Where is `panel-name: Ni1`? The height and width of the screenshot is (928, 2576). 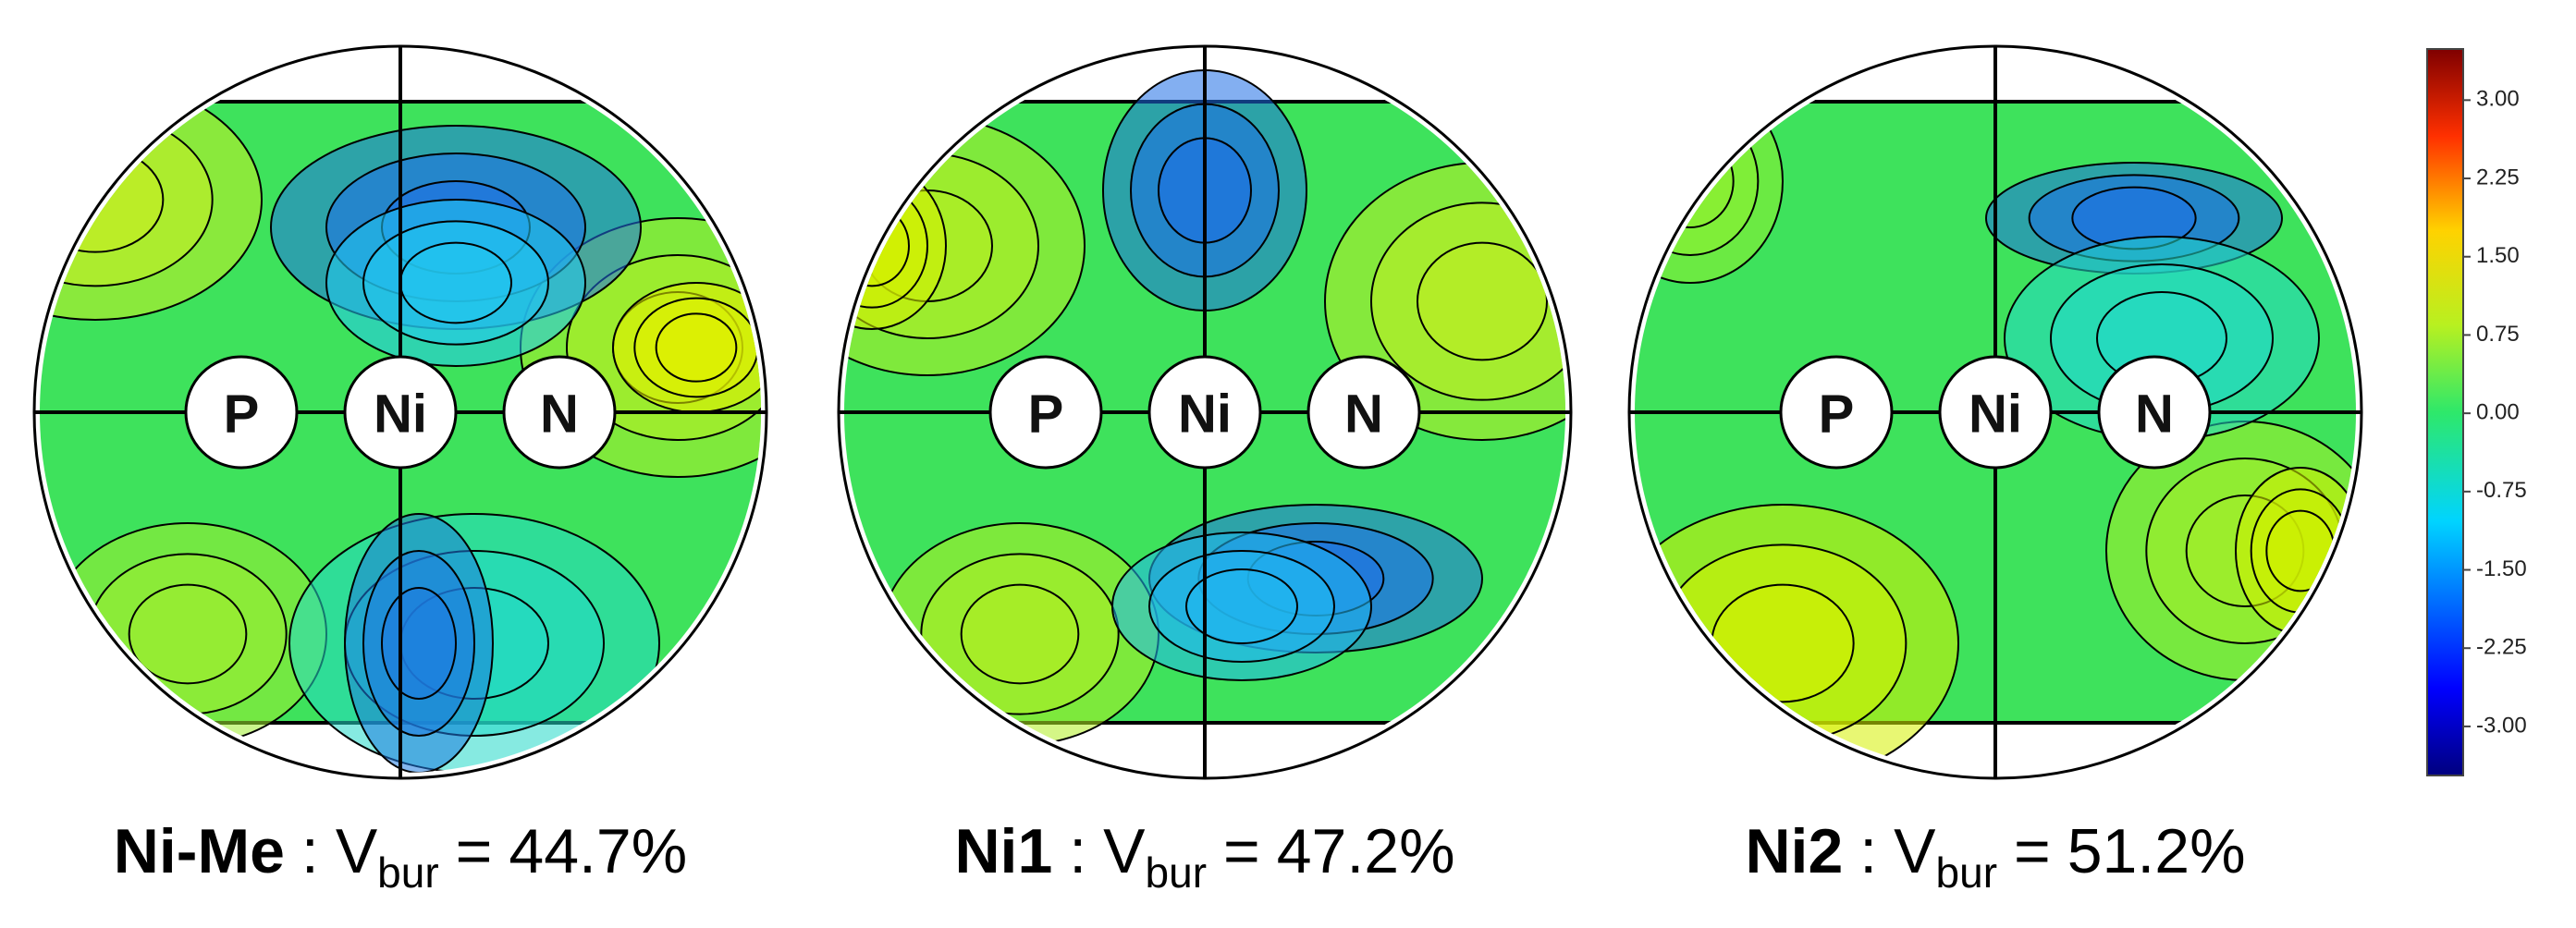
panel-name: Ni1 is located at coordinates (1003, 851).